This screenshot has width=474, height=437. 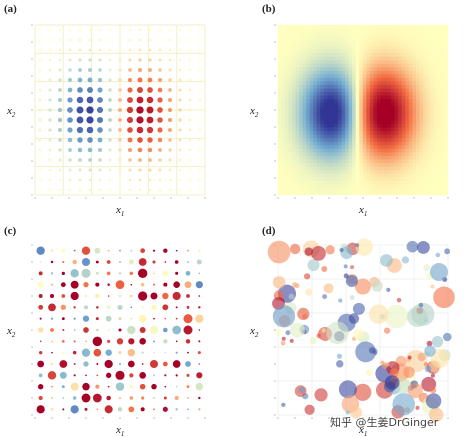 I want to click on x-axis-label: x1, so click(x=119, y=211).